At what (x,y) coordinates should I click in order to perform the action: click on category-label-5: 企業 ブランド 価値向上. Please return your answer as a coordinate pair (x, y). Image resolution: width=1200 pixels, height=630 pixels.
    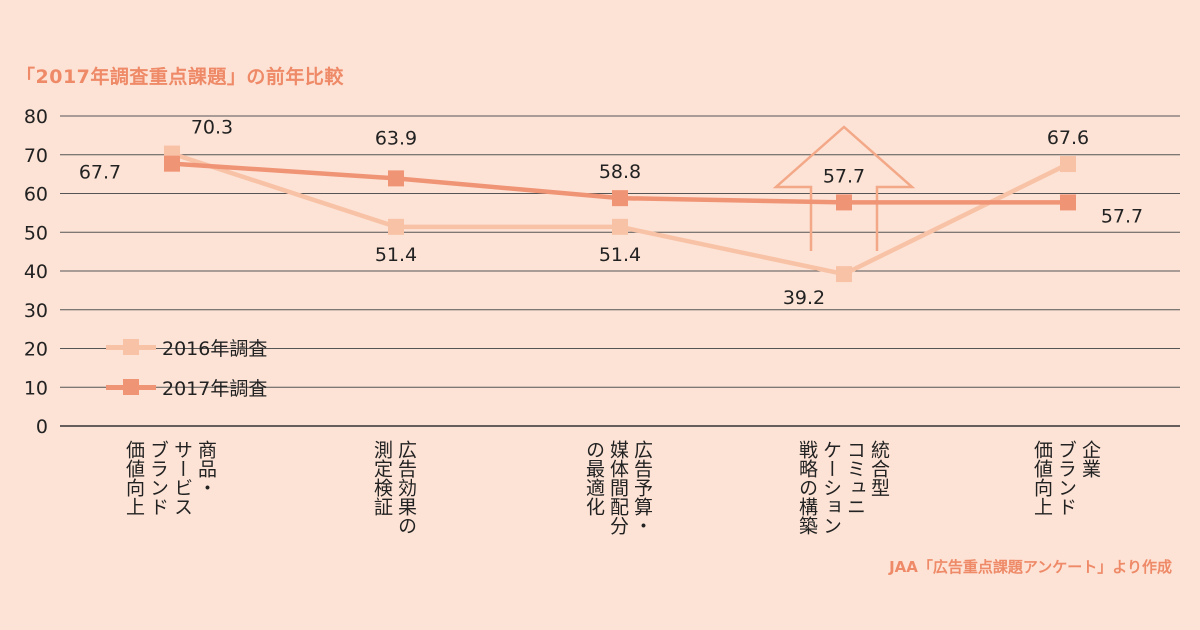
    Looking at the image, I should click on (1066, 478).